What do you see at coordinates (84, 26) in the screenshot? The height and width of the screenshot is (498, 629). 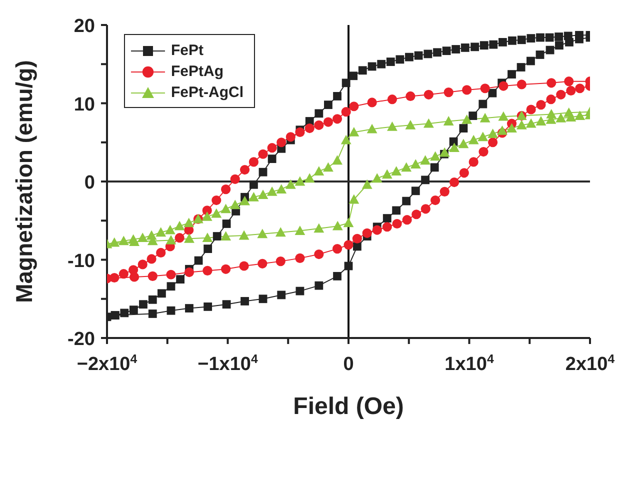 I see `y-tick-label: 20` at bounding box center [84, 26].